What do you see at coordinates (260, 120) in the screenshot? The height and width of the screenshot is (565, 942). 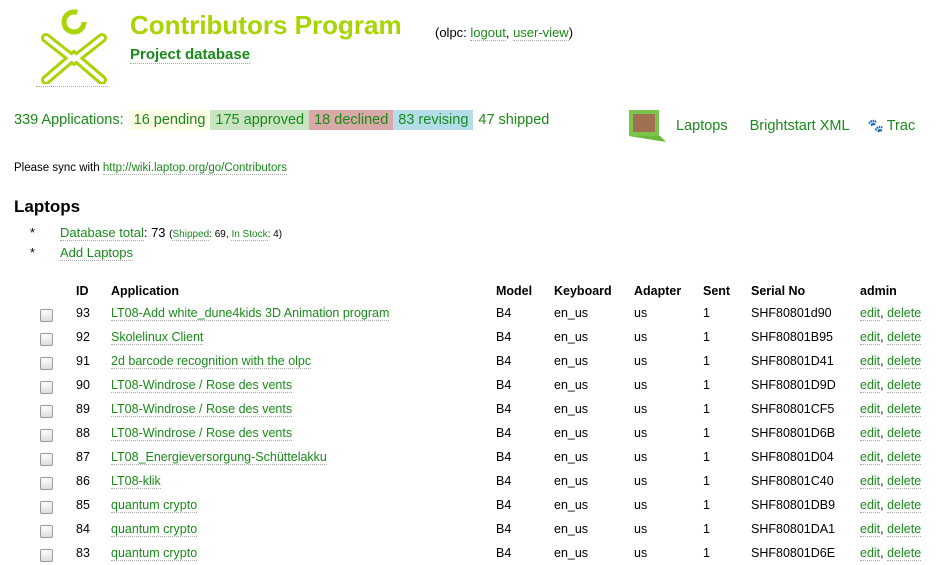 I see `approved-filter: 175 approved` at bounding box center [260, 120].